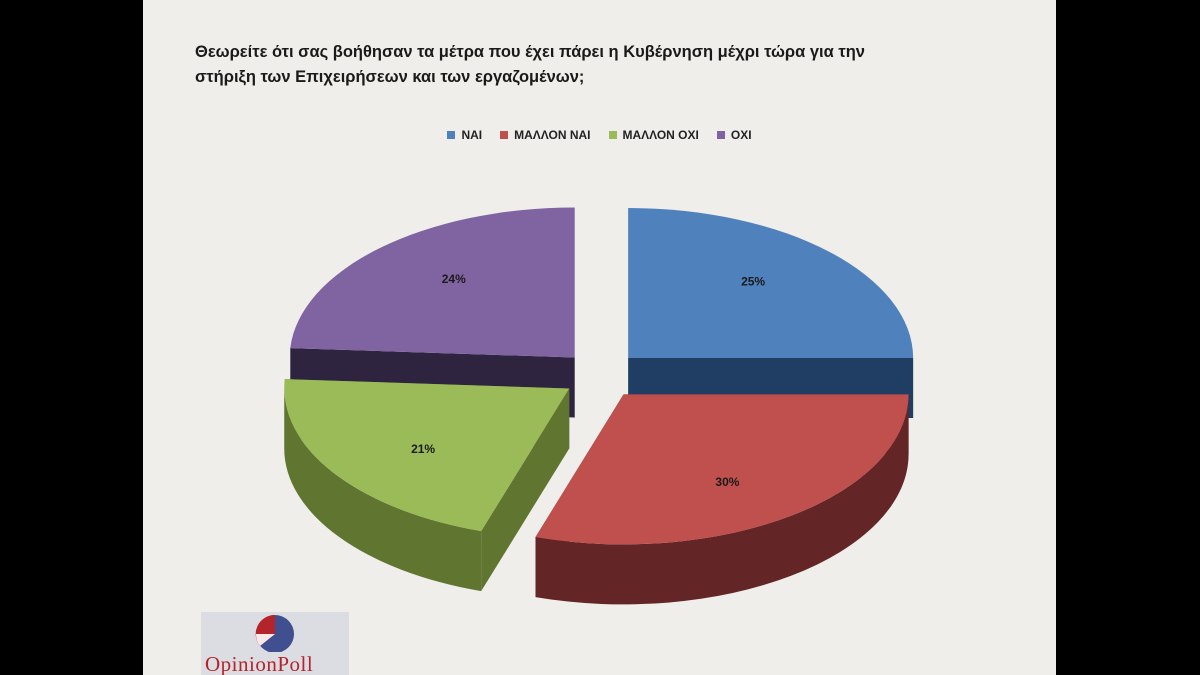 Image resolution: width=1200 pixels, height=675 pixels. What do you see at coordinates (454, 279) in the screenshot?
I see `pie-slice-label: 24%` at bounding box center [454, 279].